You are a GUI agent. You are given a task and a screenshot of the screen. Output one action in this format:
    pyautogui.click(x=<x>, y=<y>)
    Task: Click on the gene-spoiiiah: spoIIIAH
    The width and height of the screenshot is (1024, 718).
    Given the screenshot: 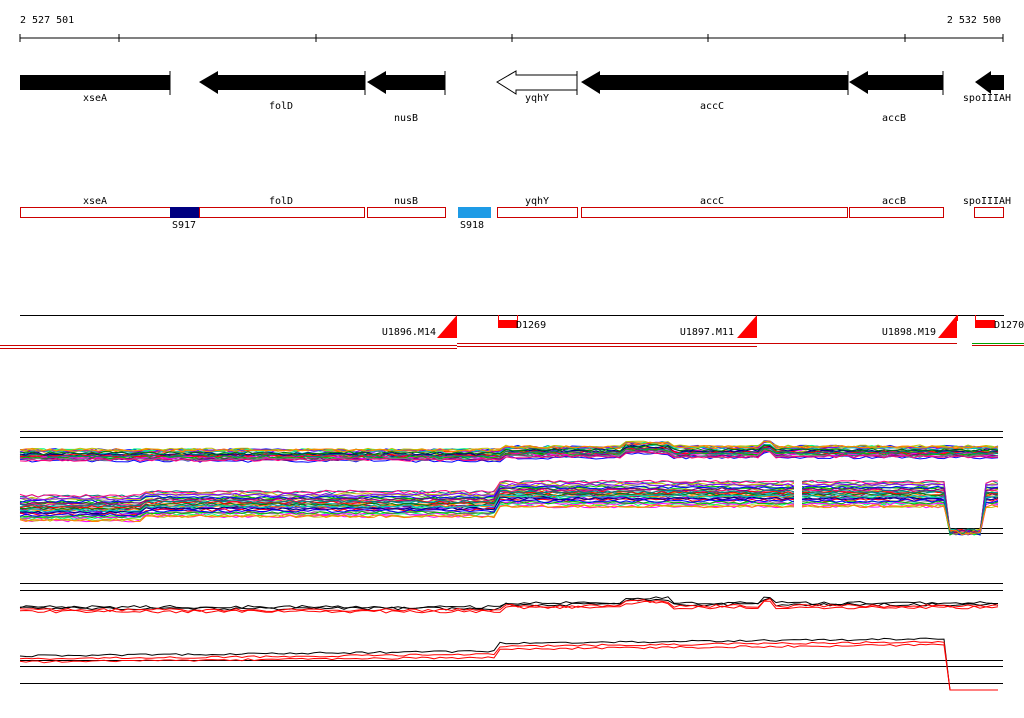 What is the action you would take?
    pyautogui.click(x=987, y=87)
    